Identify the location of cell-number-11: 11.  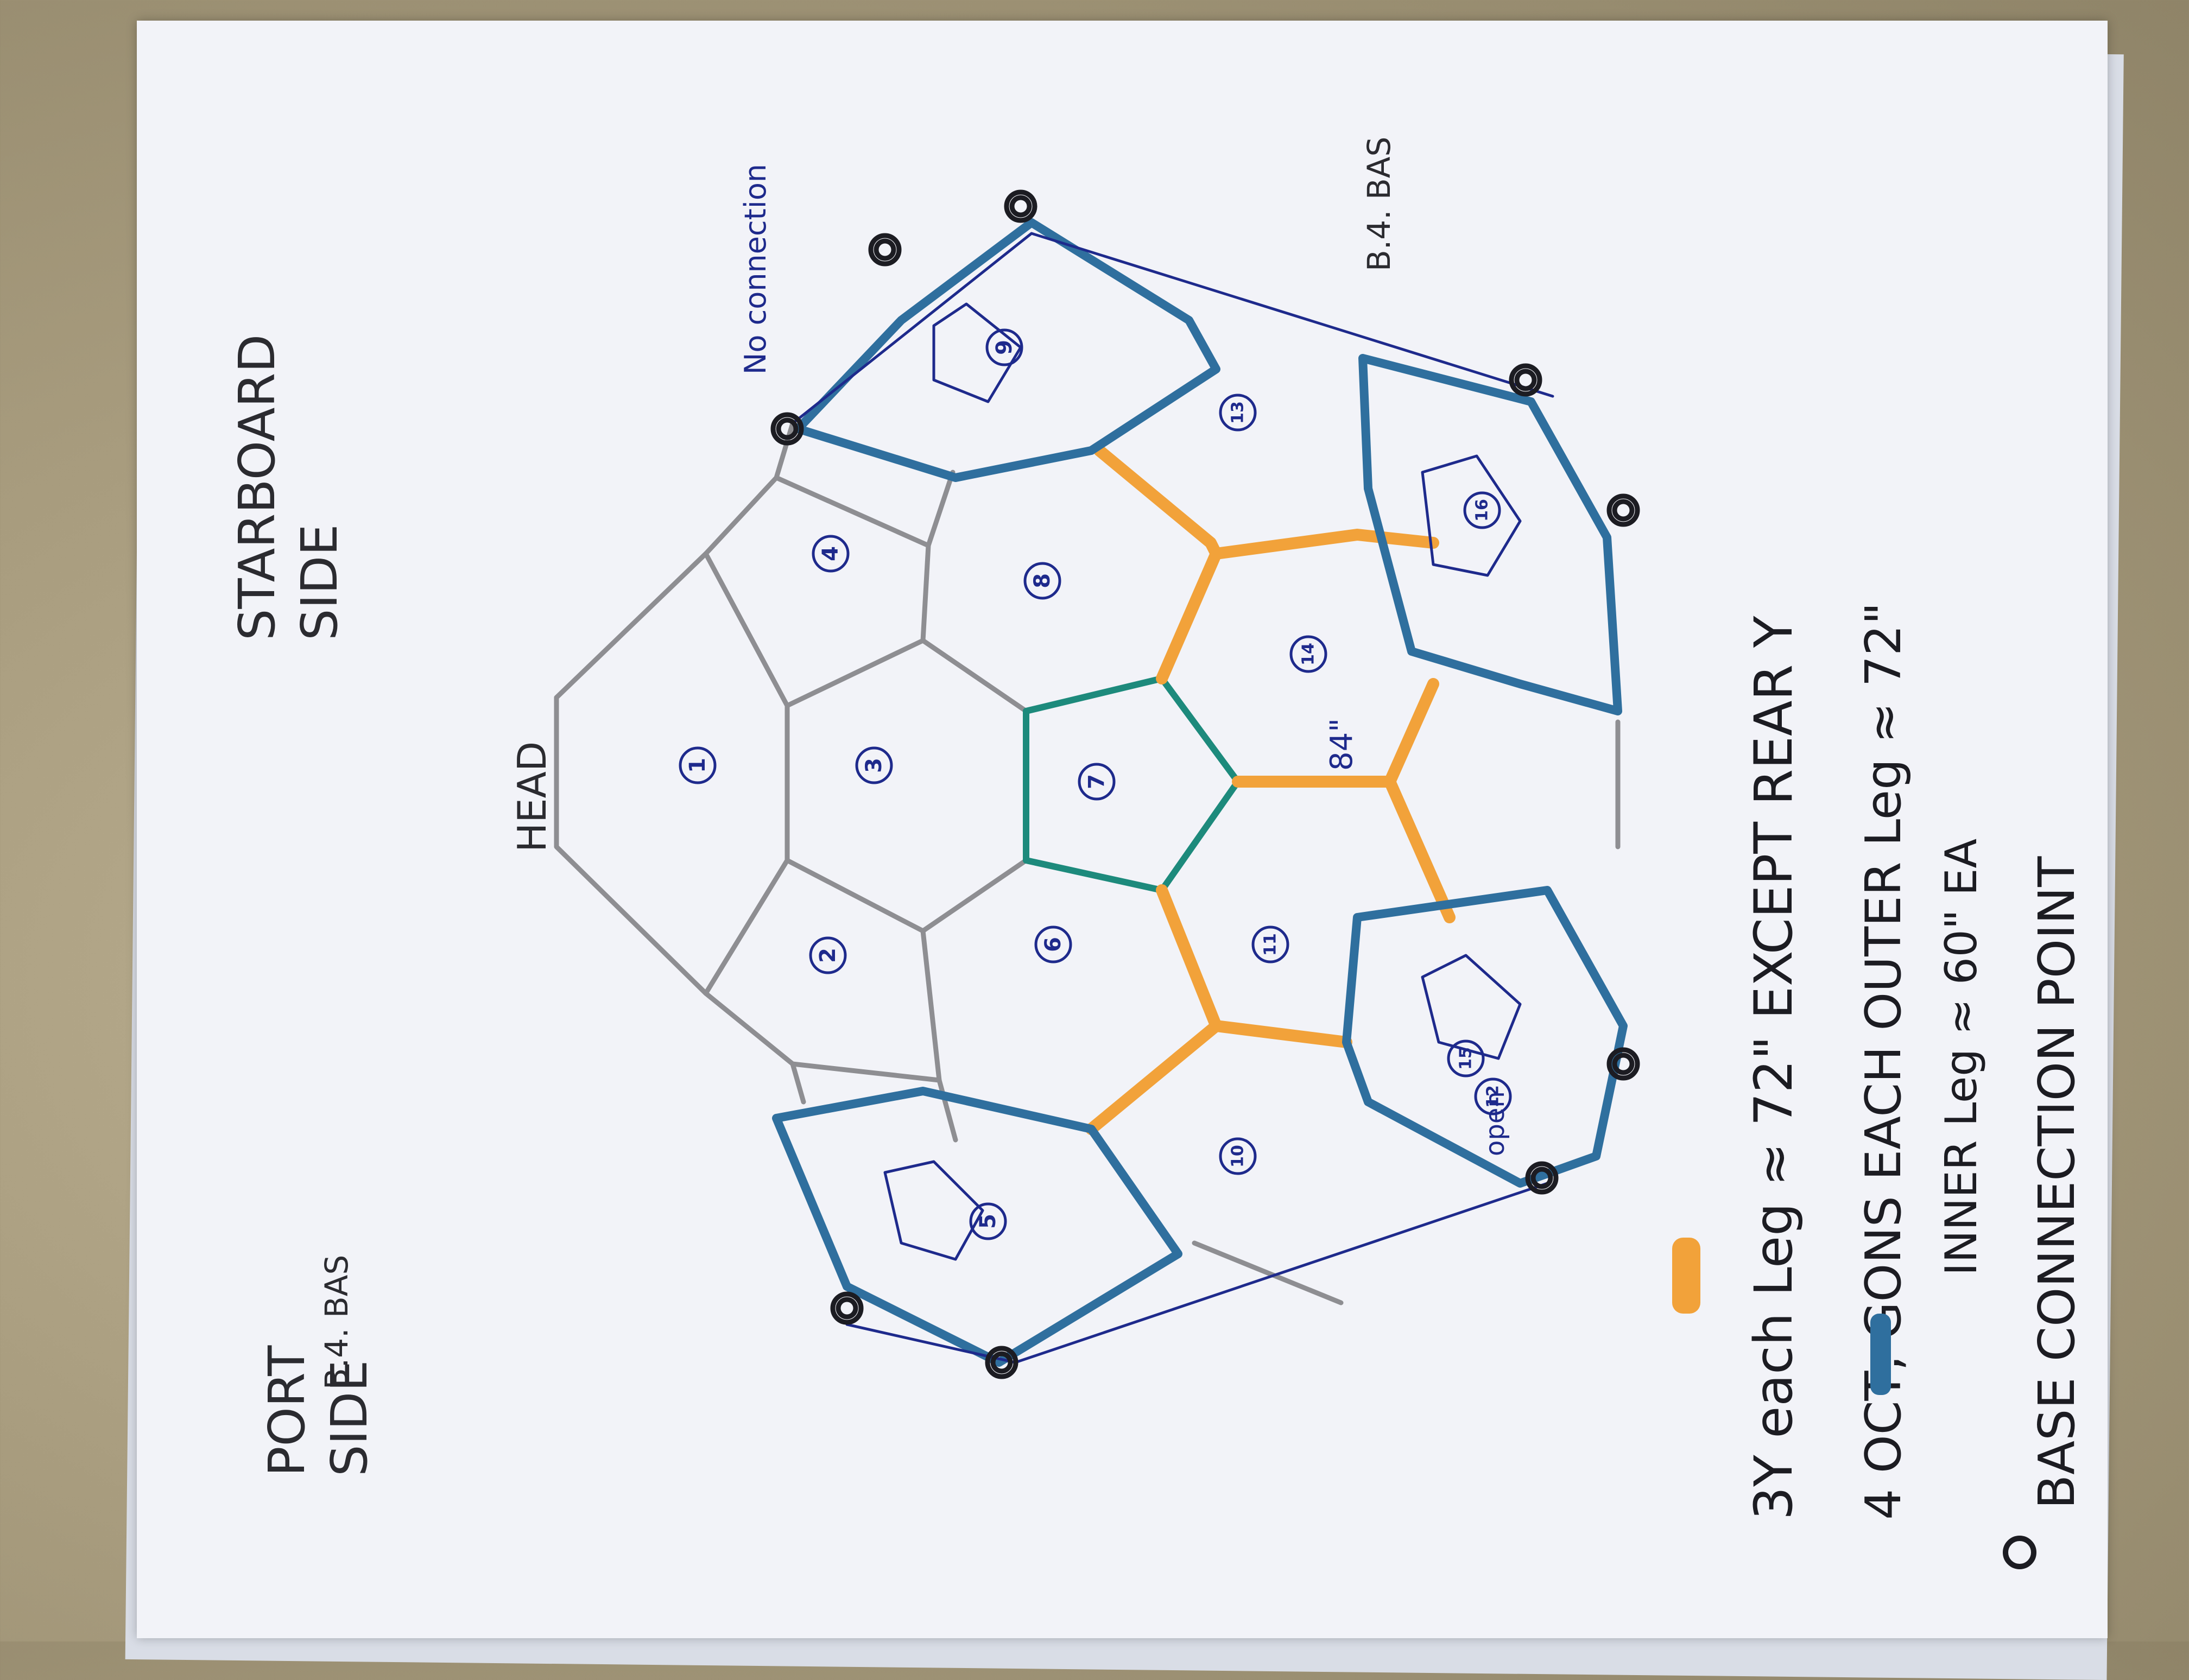
(1271, 944).